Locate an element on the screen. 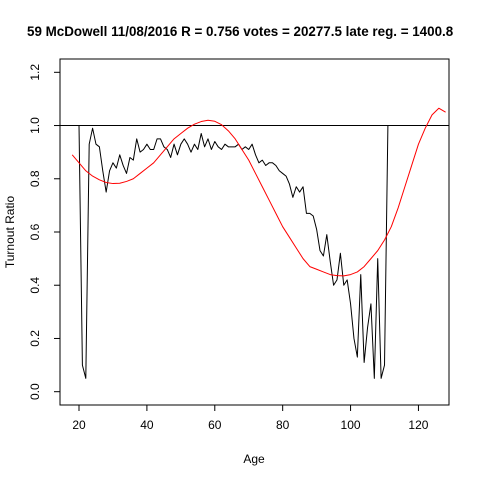 The image size is (480, 480). x-tick-label: 120 is located at coordinates (418, 425).